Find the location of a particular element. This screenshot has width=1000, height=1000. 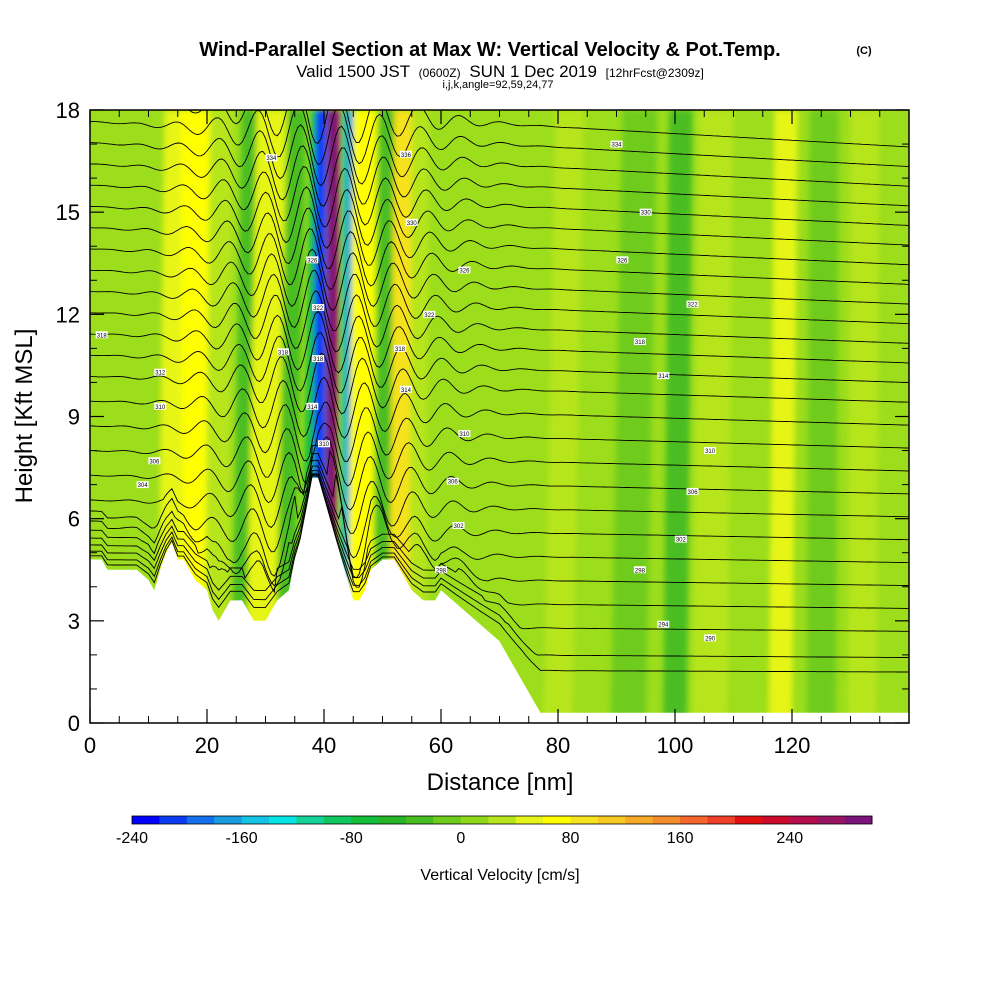

theta-label-text: 336 is located at coordinates (406, 156).